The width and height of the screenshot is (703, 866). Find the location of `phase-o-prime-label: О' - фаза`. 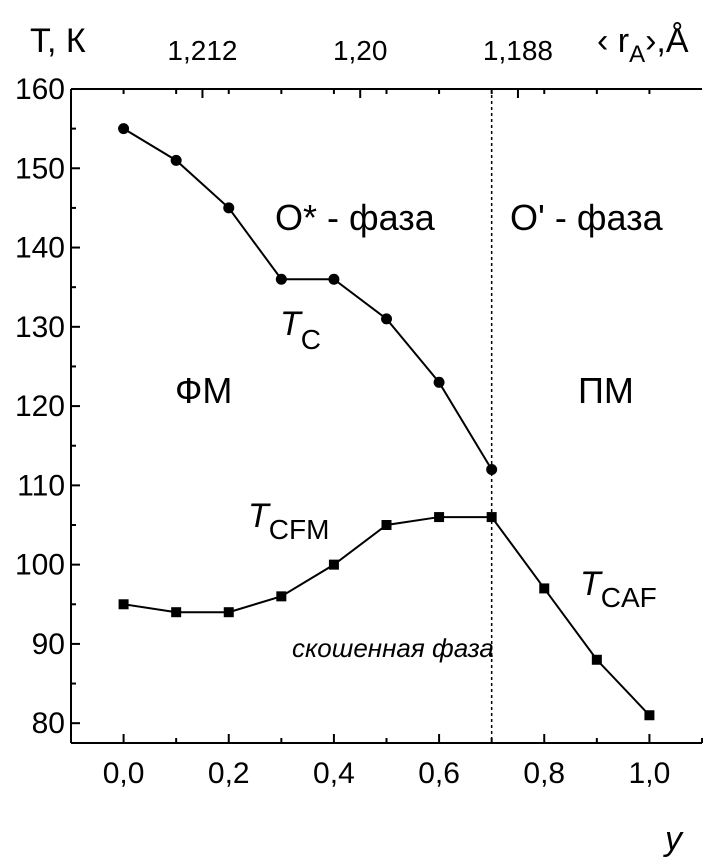

phase-o-prime-label: О' - фаза is located at coordinates (587, 217).